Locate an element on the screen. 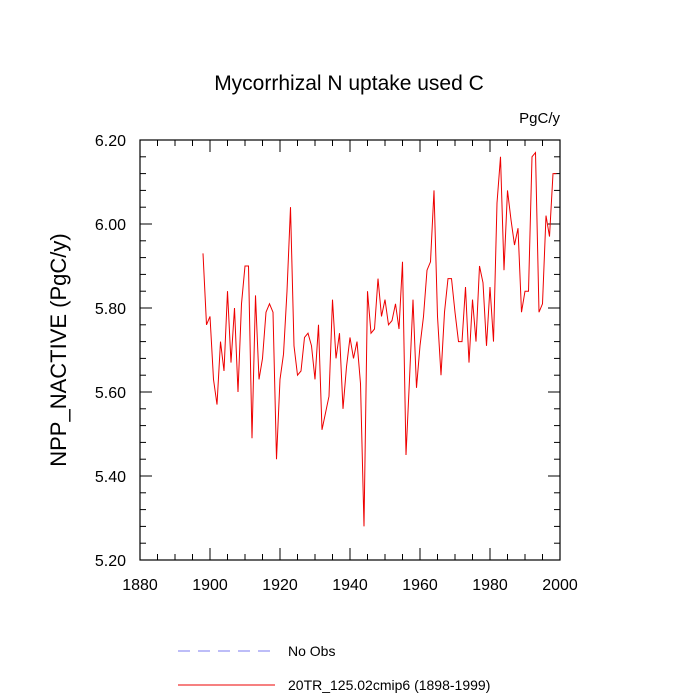 The image size is (700, 700). y-tick-labels: 5.20 5.40 5.60 5.80 6.00 6.20 is located at coordinates (110, 351).